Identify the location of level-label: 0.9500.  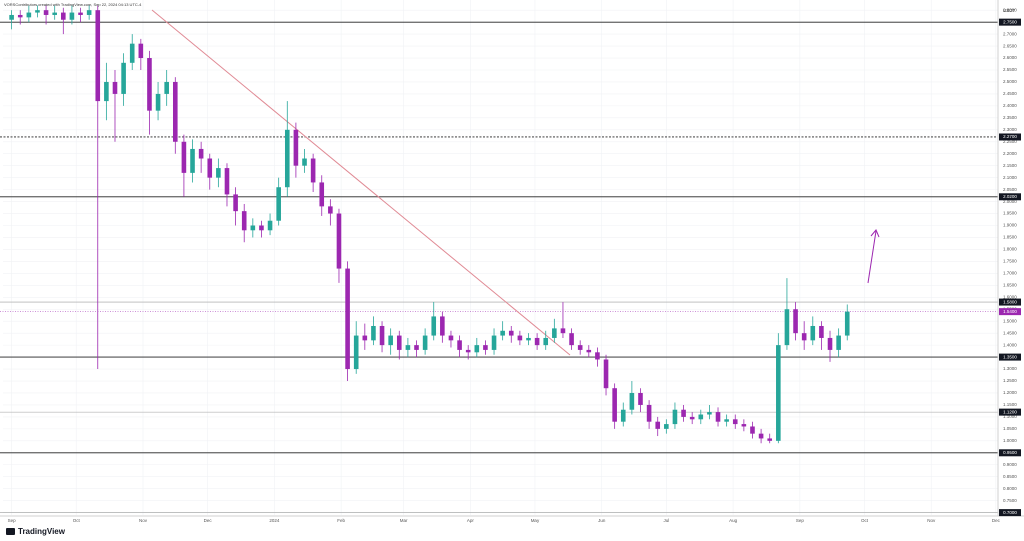
(1010, 452).